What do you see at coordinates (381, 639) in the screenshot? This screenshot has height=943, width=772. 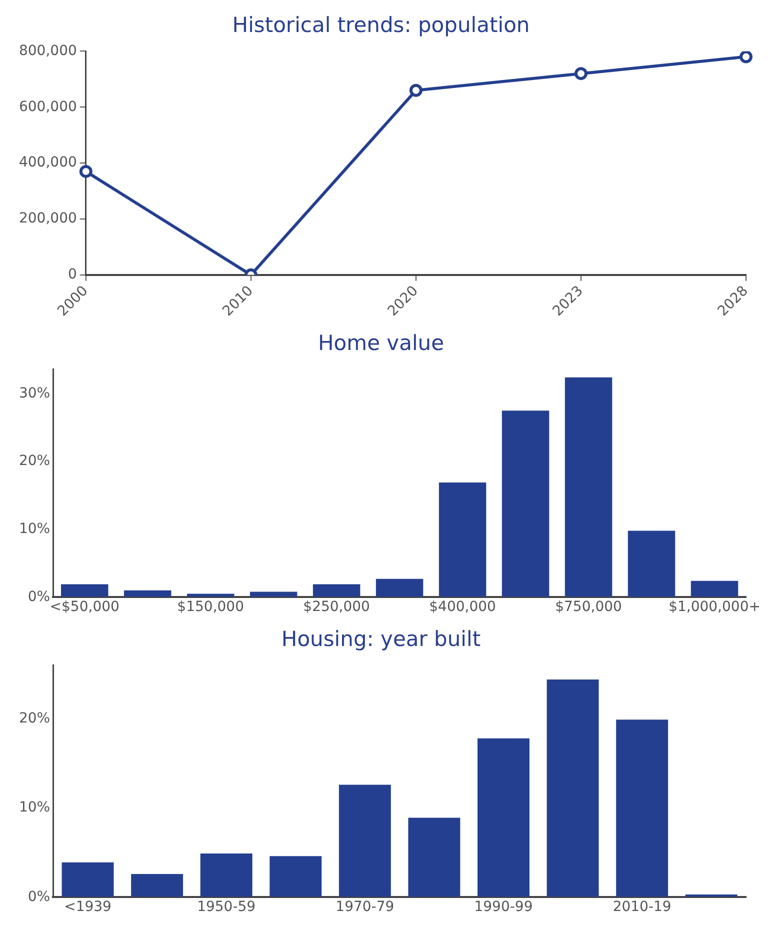 I see `chart-title: Housing: year built` at bounding box center [381, 639].